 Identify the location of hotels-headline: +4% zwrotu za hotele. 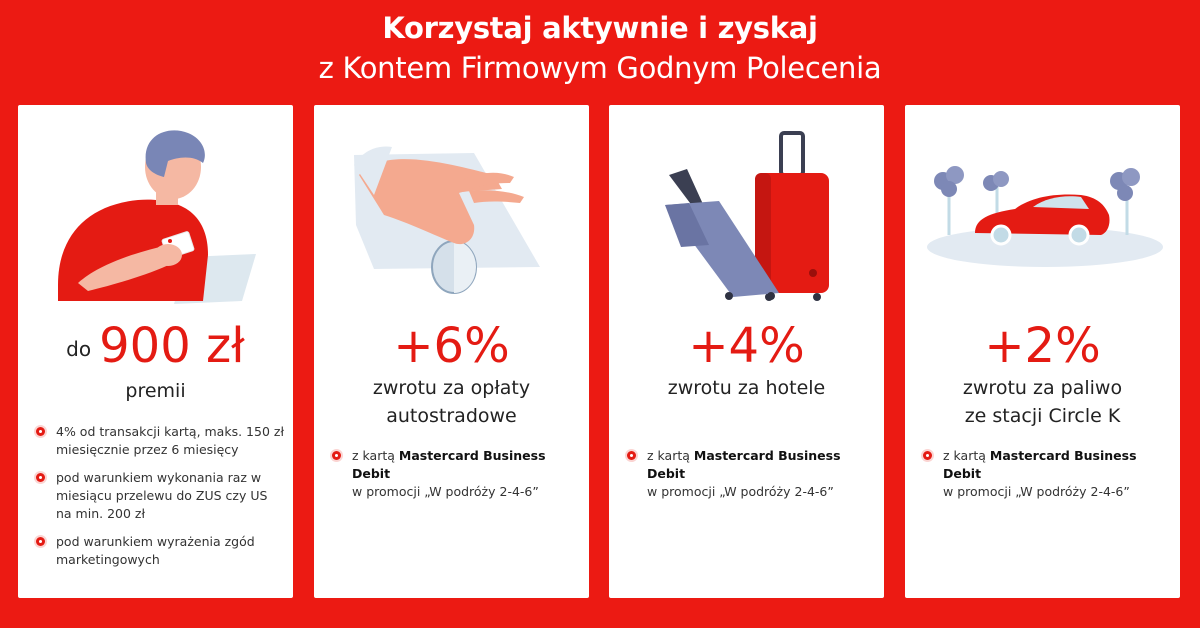
(746, 360).